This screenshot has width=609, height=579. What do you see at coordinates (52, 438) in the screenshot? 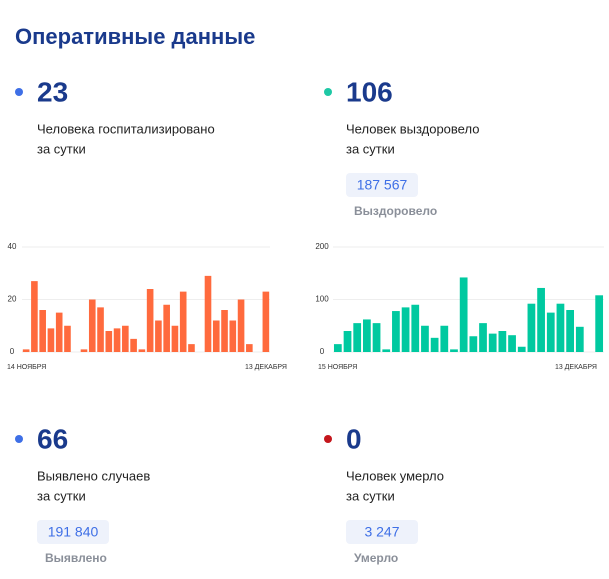
I see `stat-value: 66` at bounding box center [52, 438].